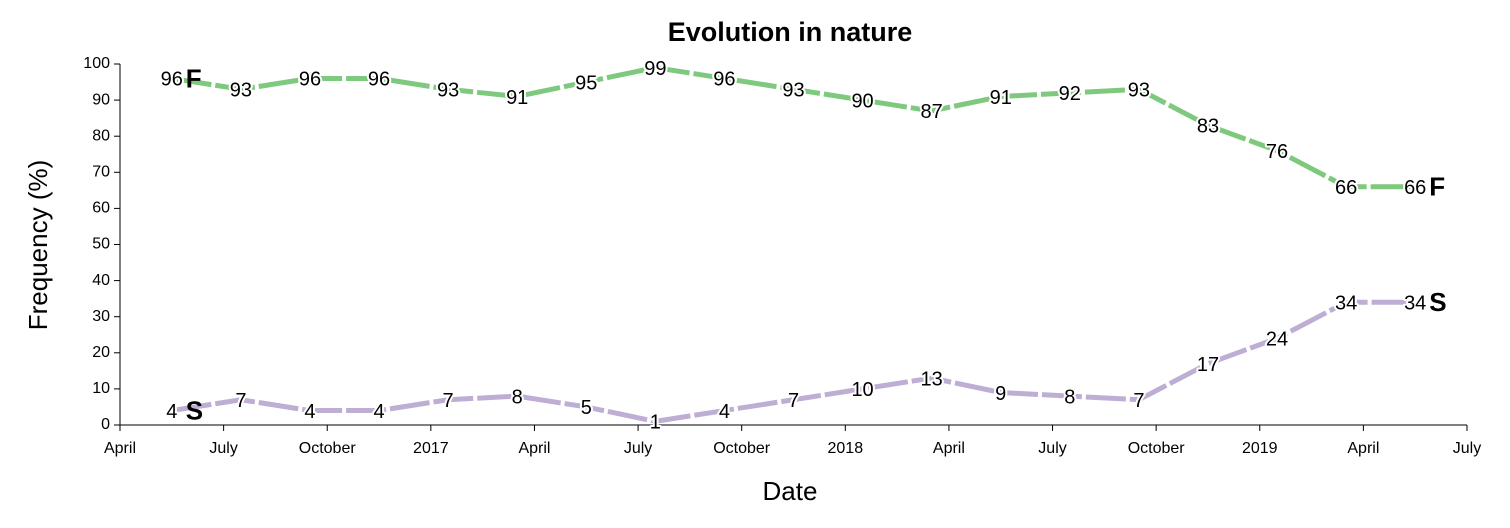 This screenshot has width=1510, height=528. I want to click on y-tick-label: 0, so click(105, 424).